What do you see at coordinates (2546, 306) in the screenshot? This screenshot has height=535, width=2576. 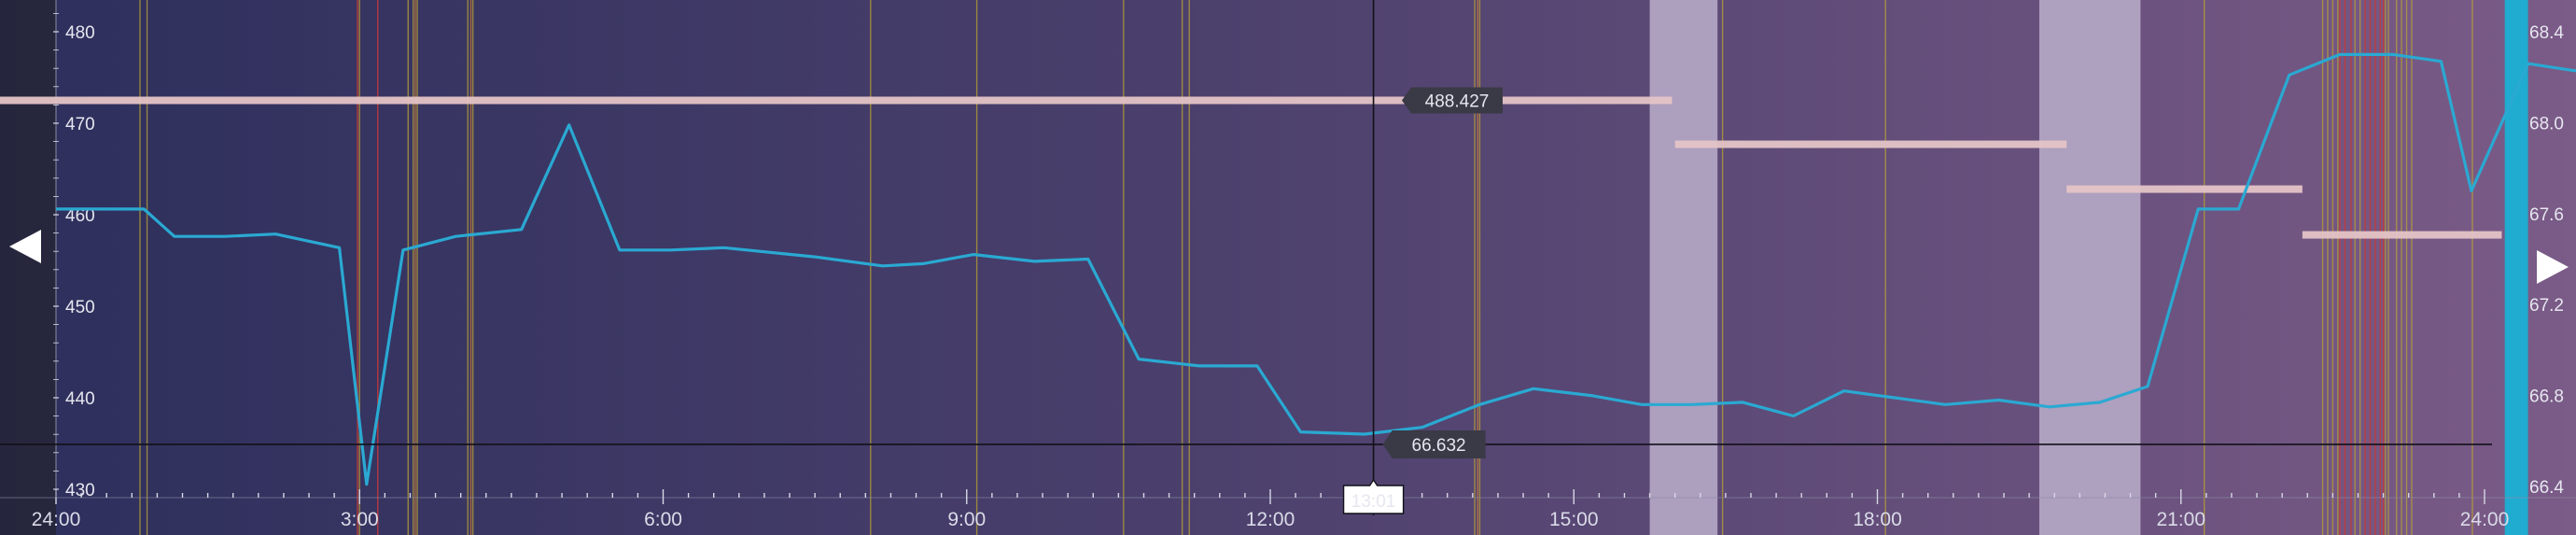 I see `y-right-tick-label: 67.2` at bounding box center [2546, 306].